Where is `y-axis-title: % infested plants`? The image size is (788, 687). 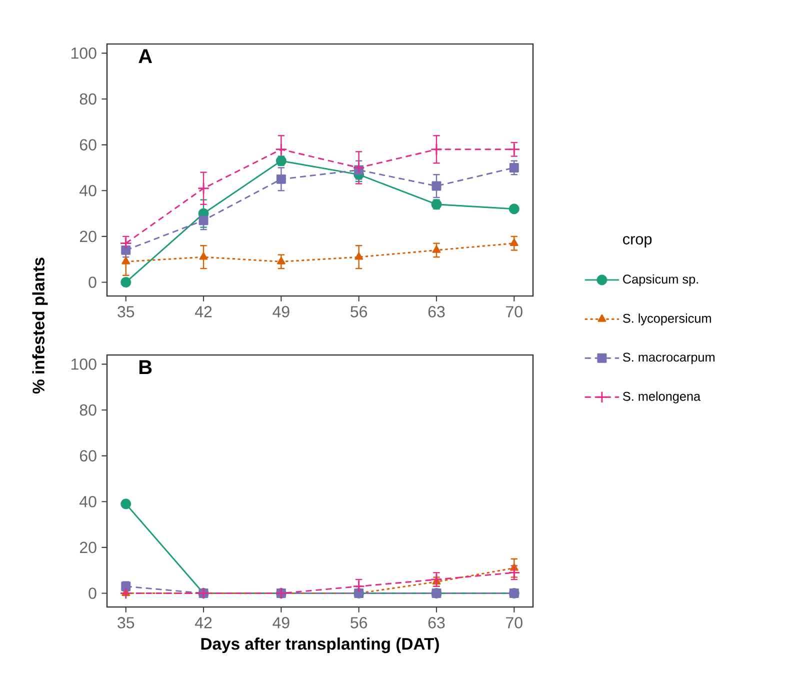 y-axis-title: % infested plants is located at coordinates (40, 326).